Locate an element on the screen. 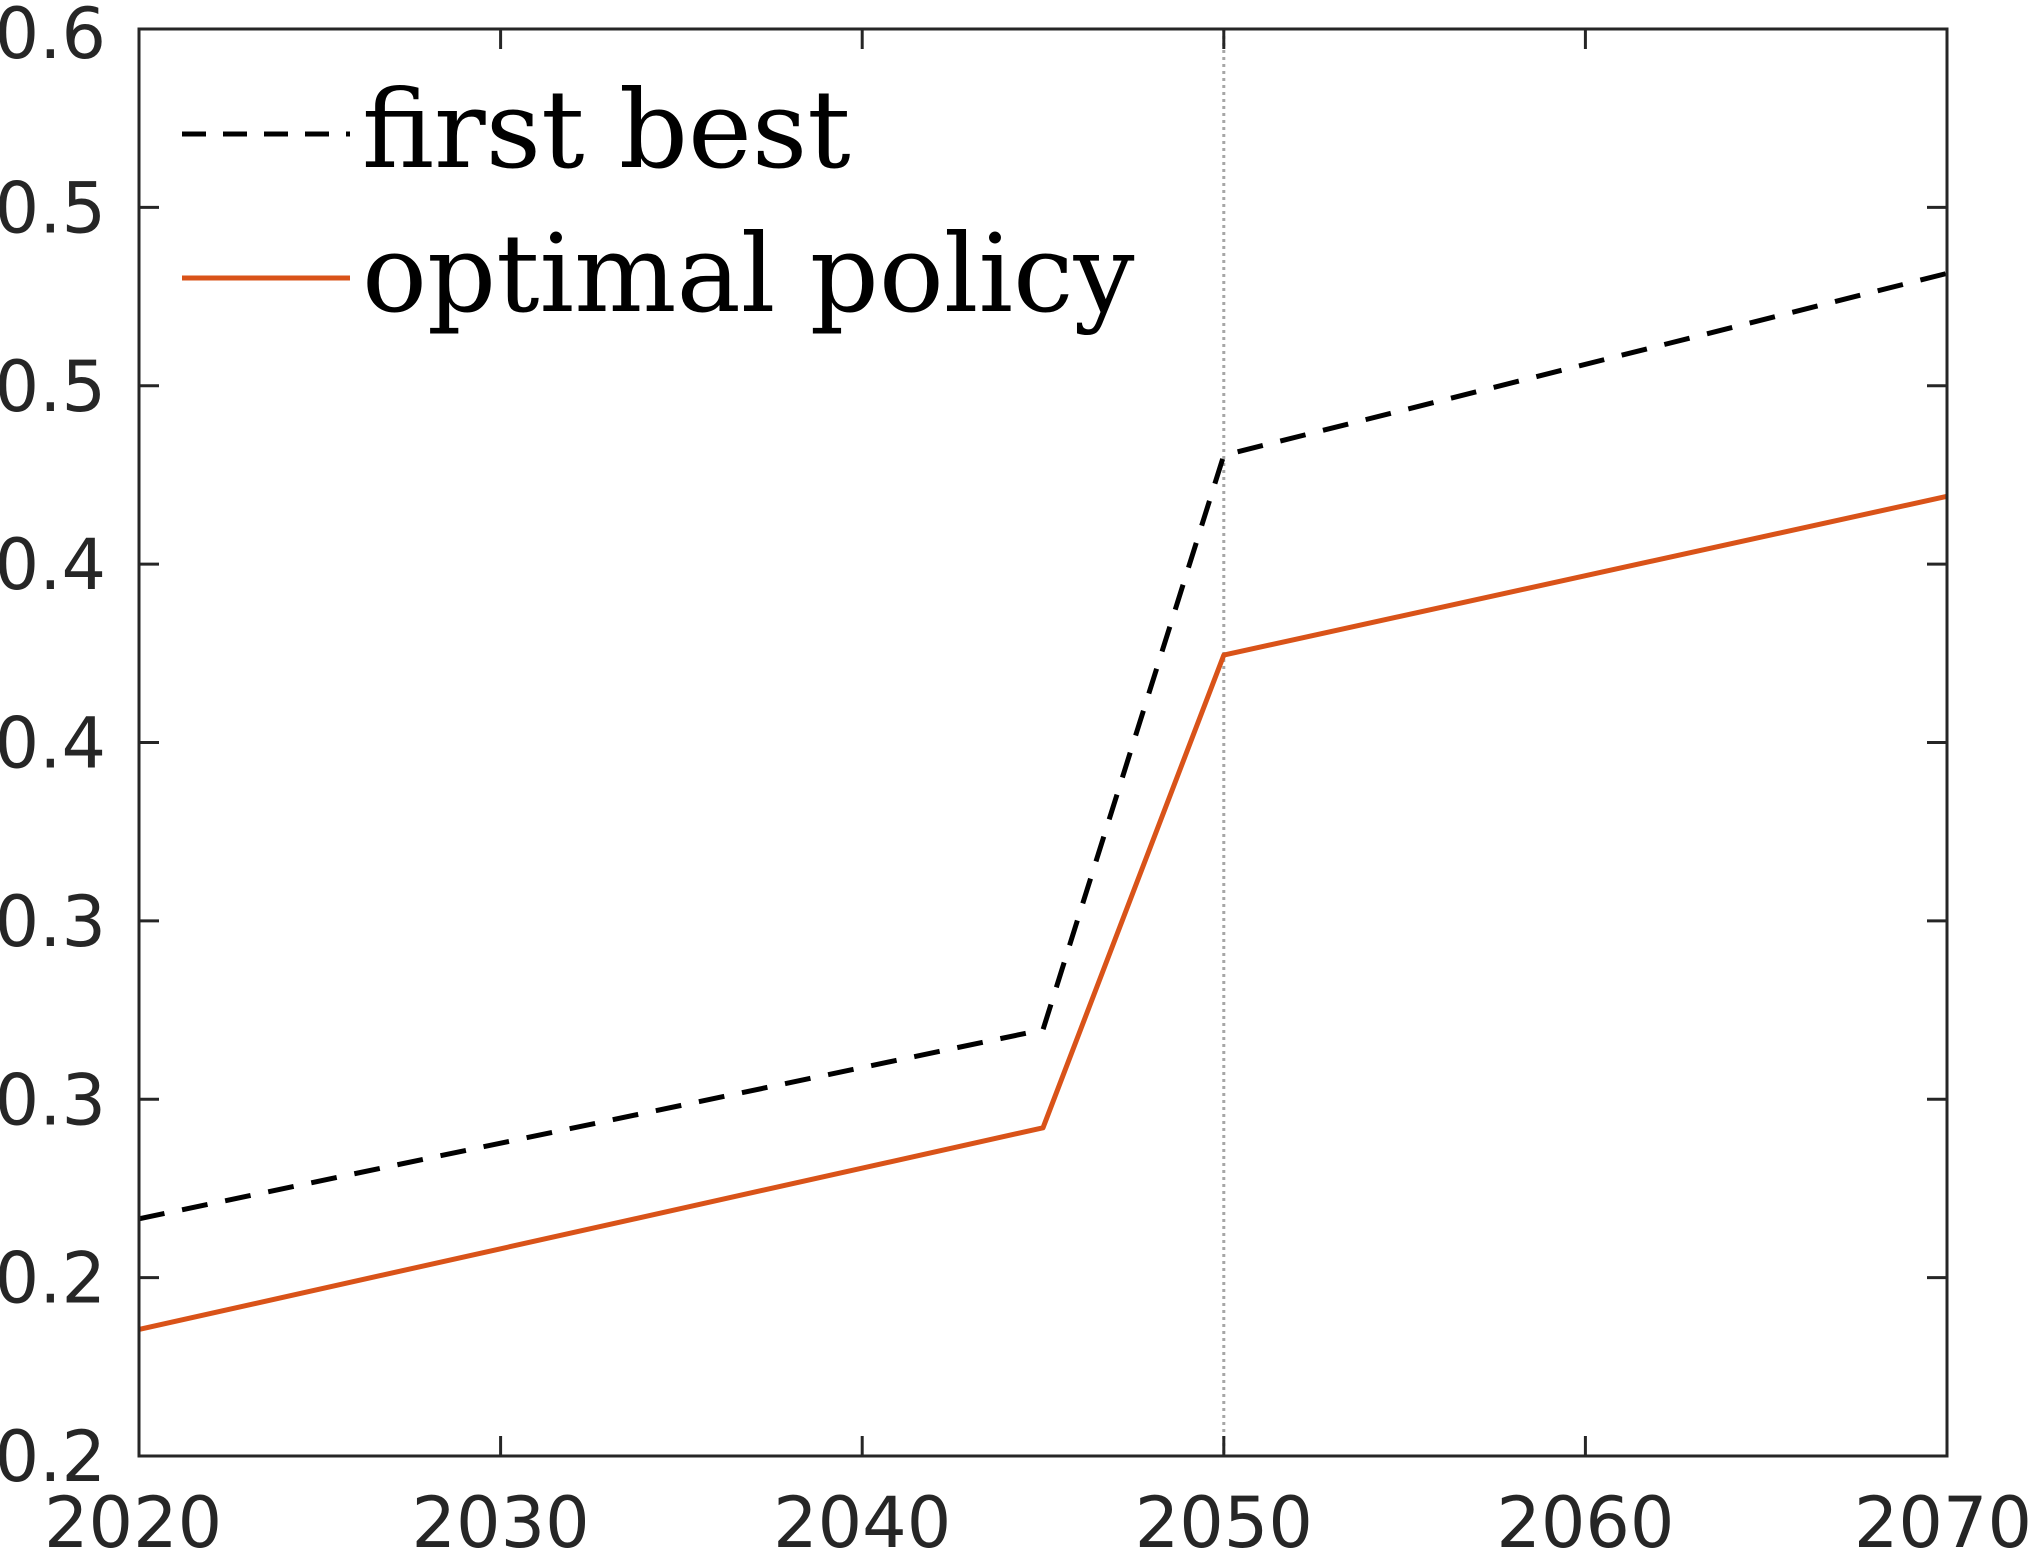 The width and height of the screenshot is (2036, 1554). x-tick-label: 2040 is located at coordinates (862, 1518).